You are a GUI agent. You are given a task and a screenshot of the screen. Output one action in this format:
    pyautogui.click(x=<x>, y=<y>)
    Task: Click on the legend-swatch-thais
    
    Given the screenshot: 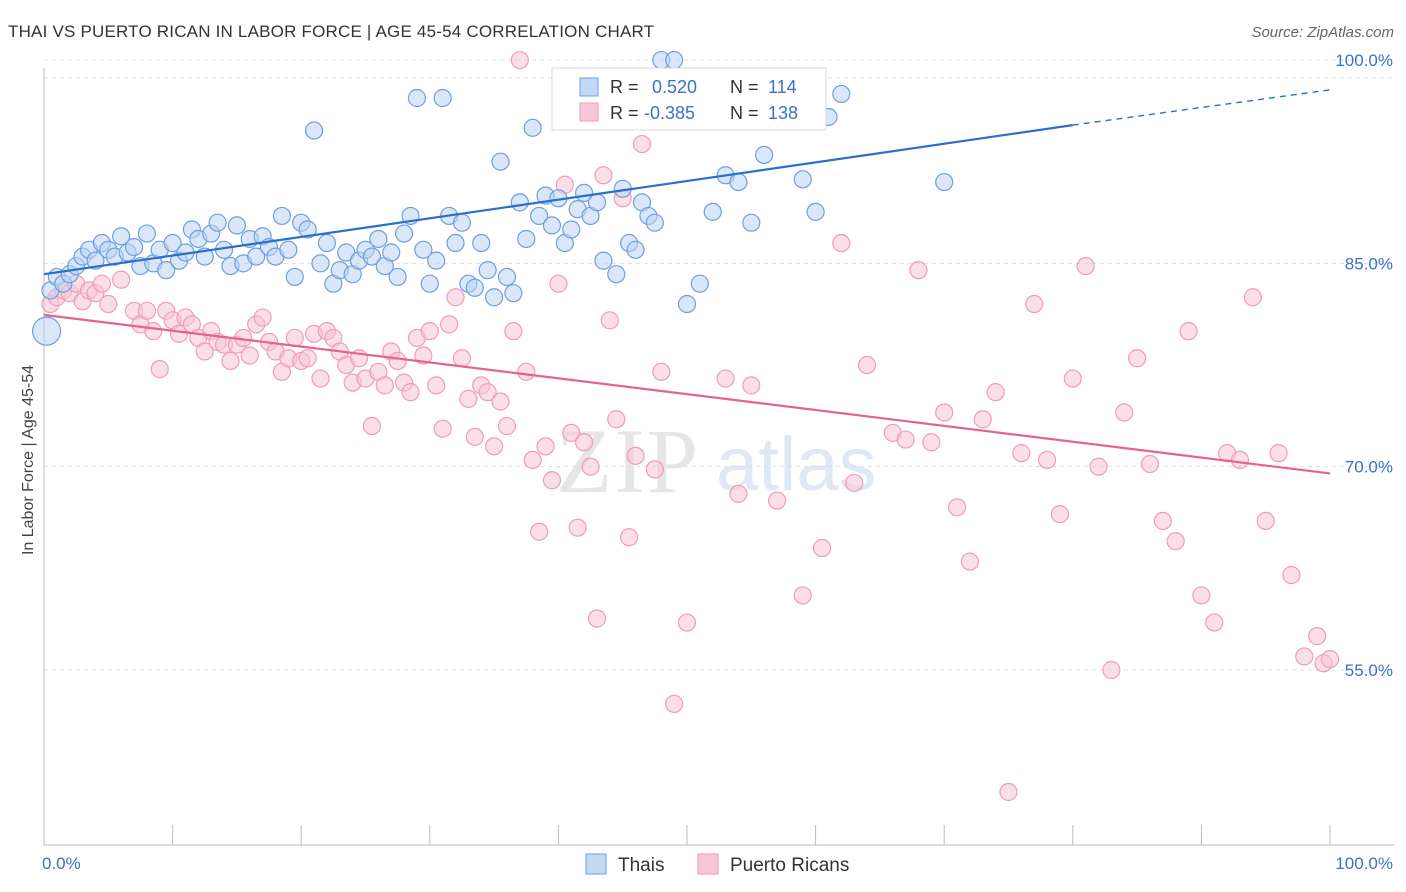 What is the action you would take?
    pyautogui.click(x=596, y=864)
    